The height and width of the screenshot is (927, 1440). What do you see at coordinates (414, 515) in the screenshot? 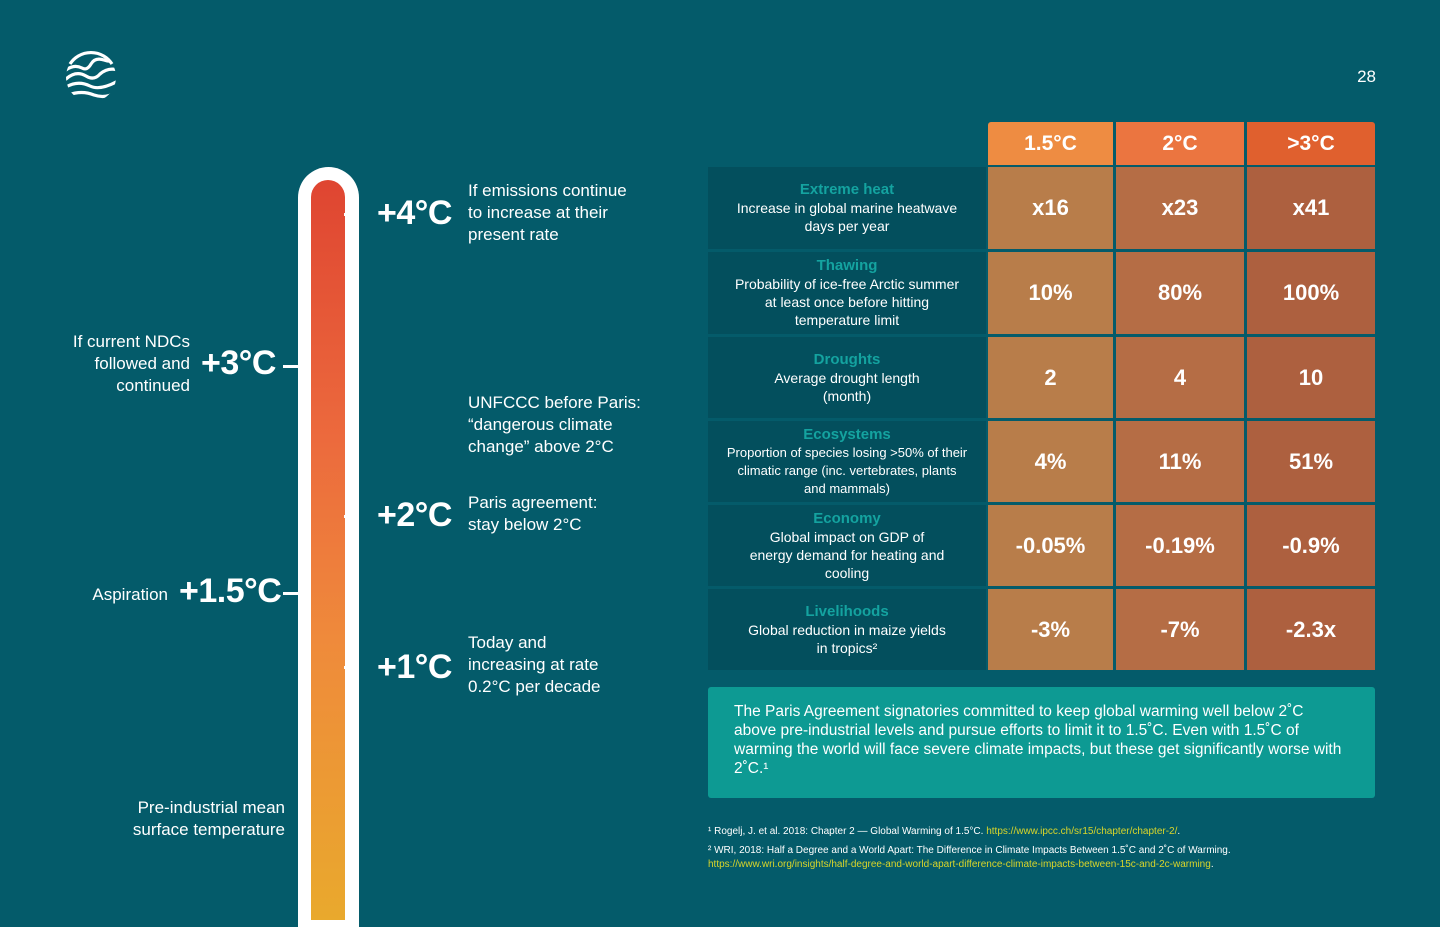
I see `temp-2c: +2°C` at bounding box center [414, 515].